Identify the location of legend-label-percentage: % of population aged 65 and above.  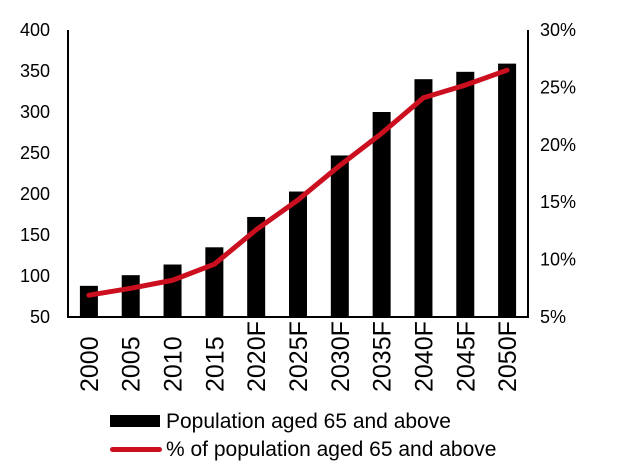
(331, 449).